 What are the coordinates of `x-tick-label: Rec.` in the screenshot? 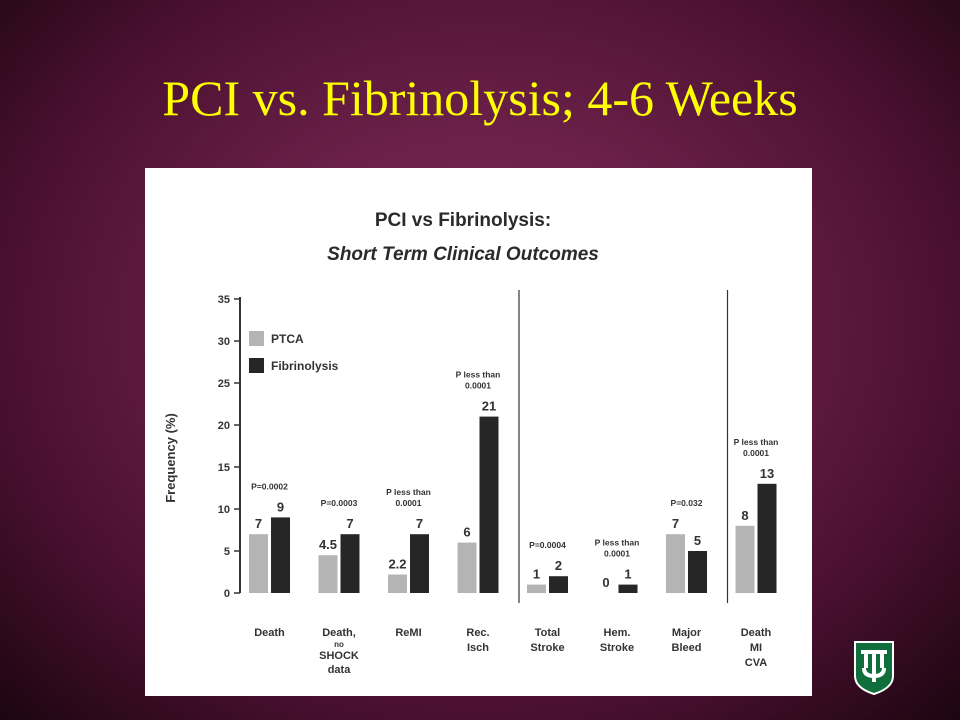 It's located at (477, 633).